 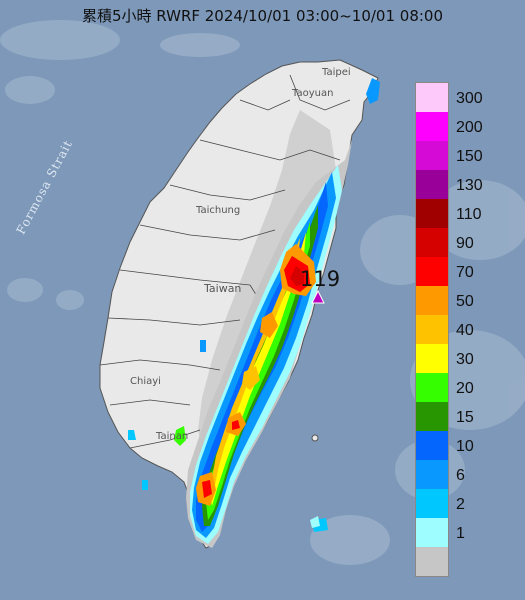 I want to click on legend-label: 300, so click(x=469, y=98).